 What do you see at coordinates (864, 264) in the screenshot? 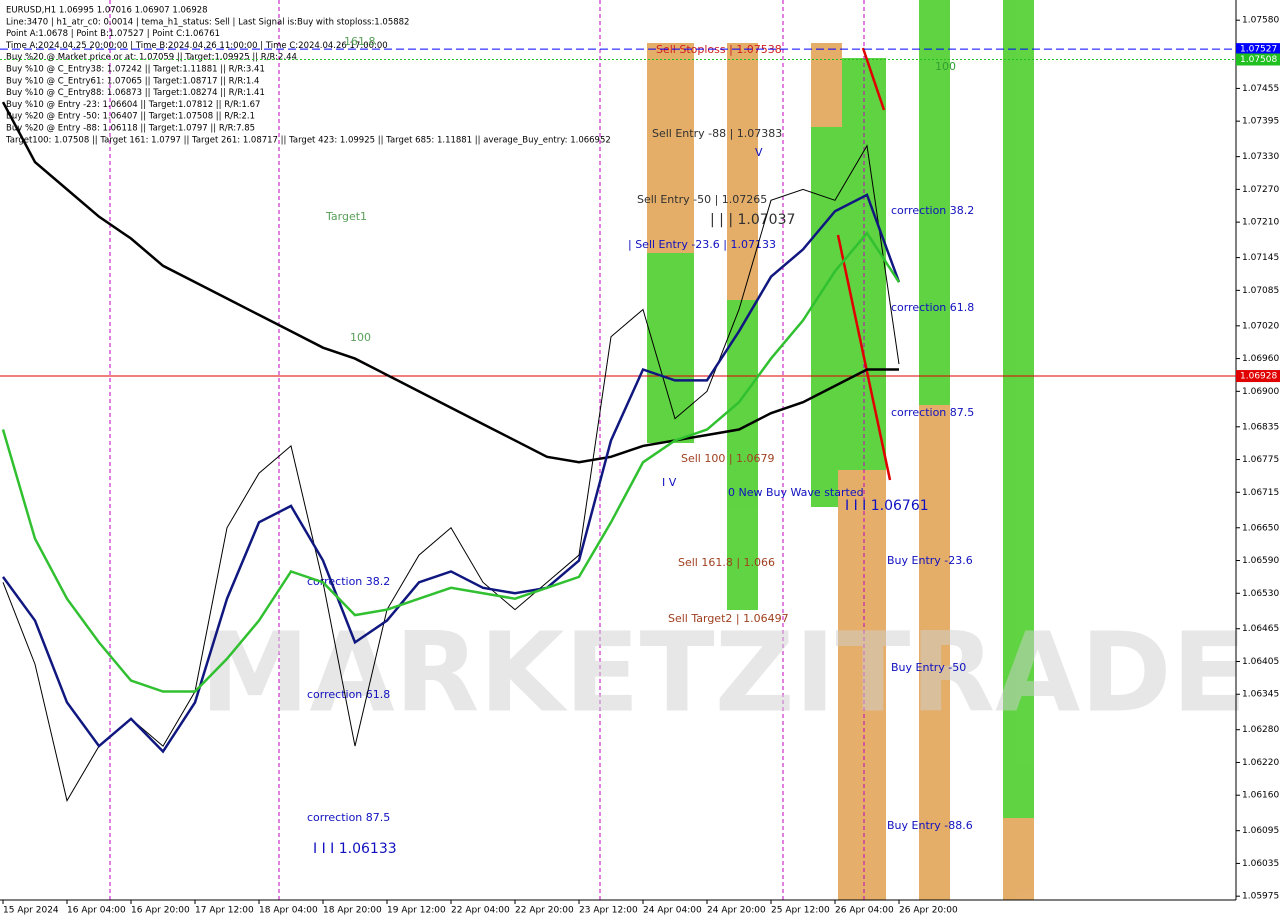
I see `wave-lines` at bounding box center [864, 264].